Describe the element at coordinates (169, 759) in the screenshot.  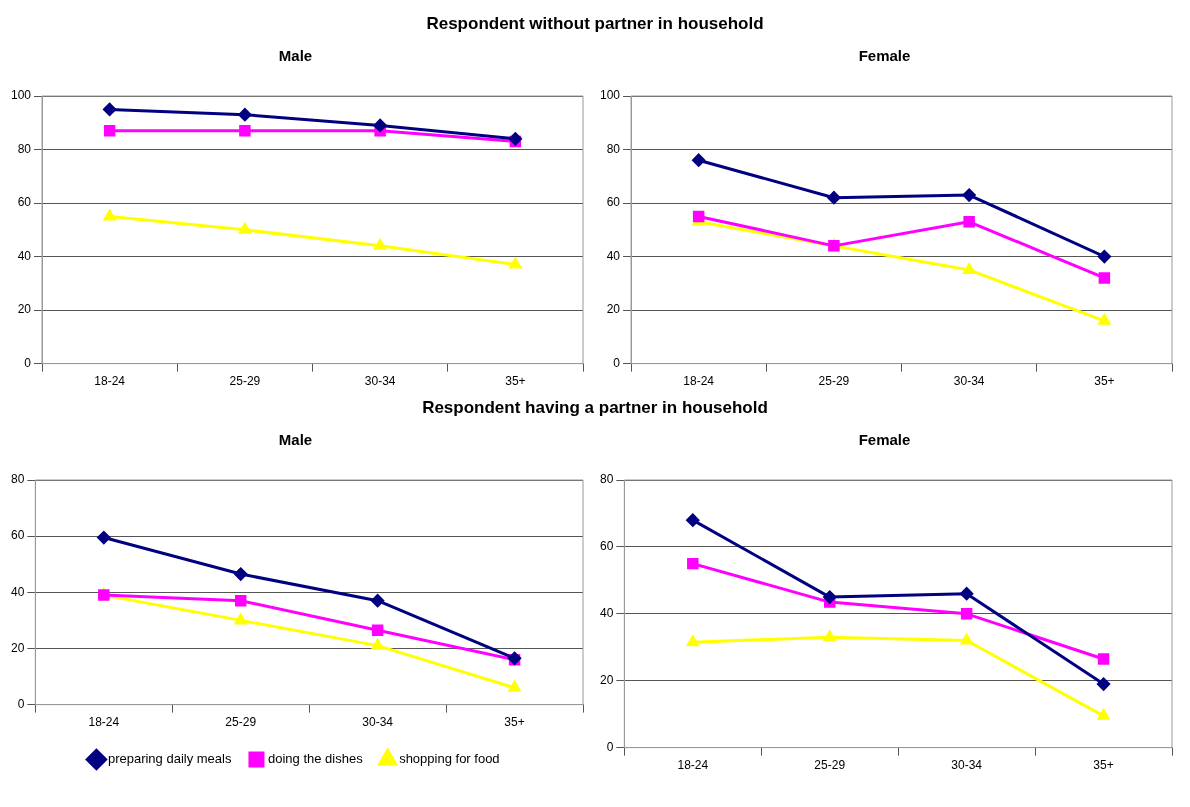
I see `legend-label: preparing daily meals` at that location.